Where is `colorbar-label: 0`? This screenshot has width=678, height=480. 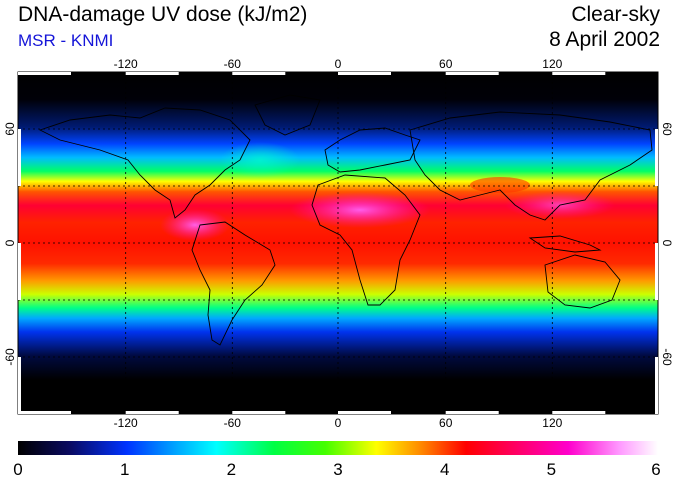
colorbar-label: 0 is located at coordinates (17, 469).